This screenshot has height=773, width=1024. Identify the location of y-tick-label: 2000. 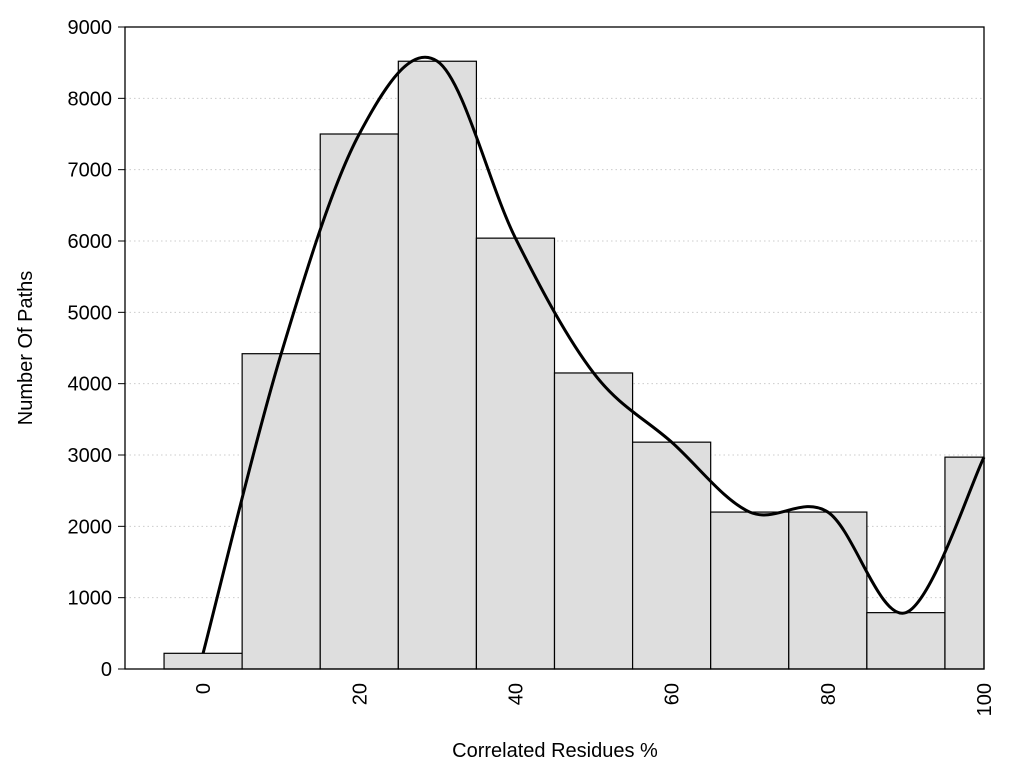
(90, 527).